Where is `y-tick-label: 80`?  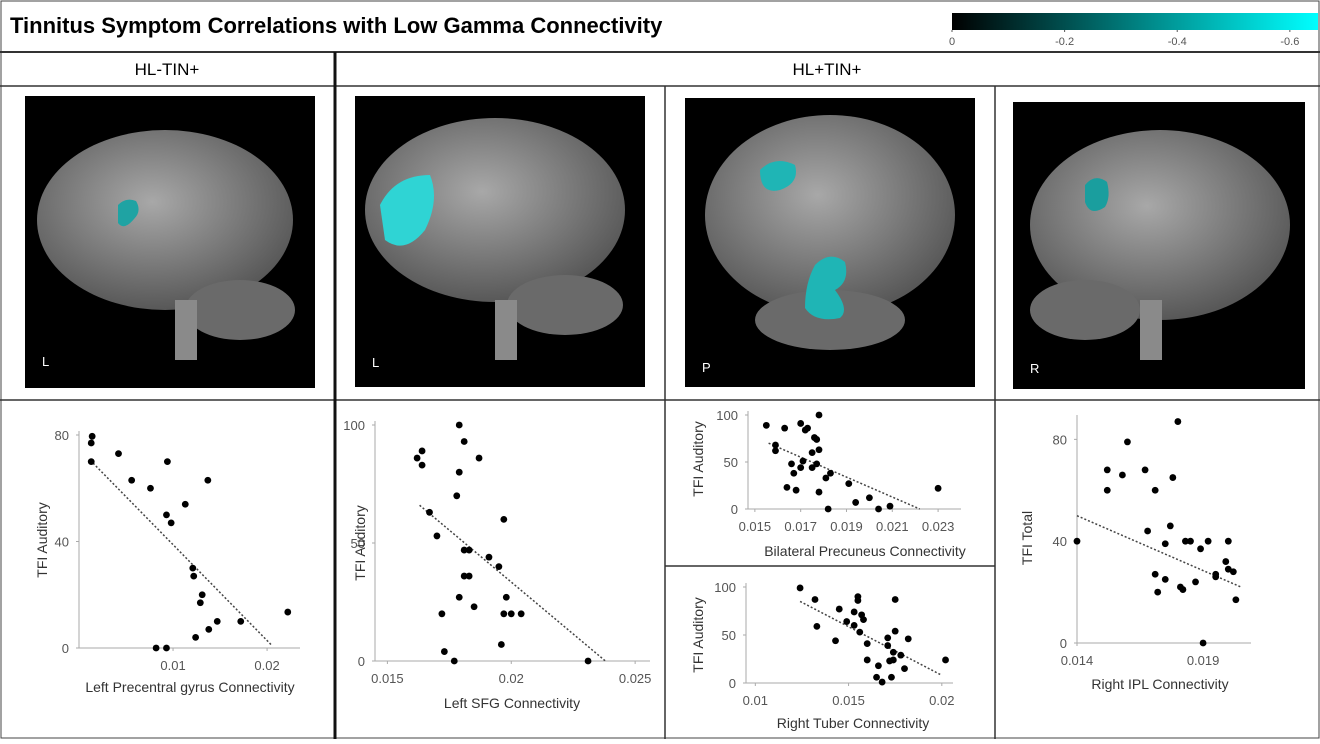 y-tick-label: 80 is located at coordinates (62, 435).